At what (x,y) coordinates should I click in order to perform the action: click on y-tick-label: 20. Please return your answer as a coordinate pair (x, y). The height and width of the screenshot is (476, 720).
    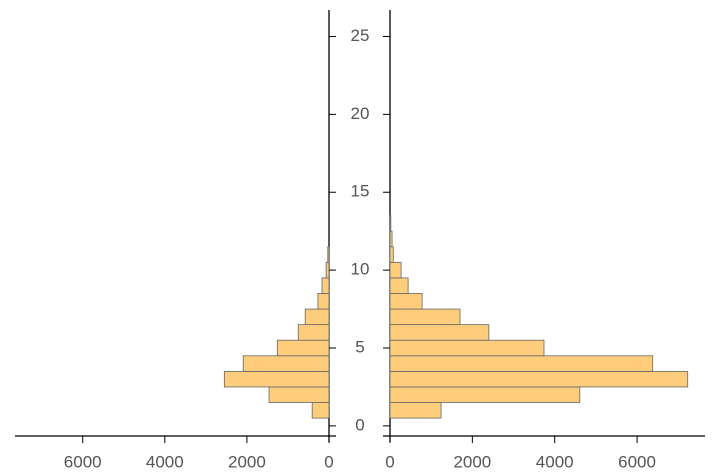
    Looking at the image, I should click on (360, 113).